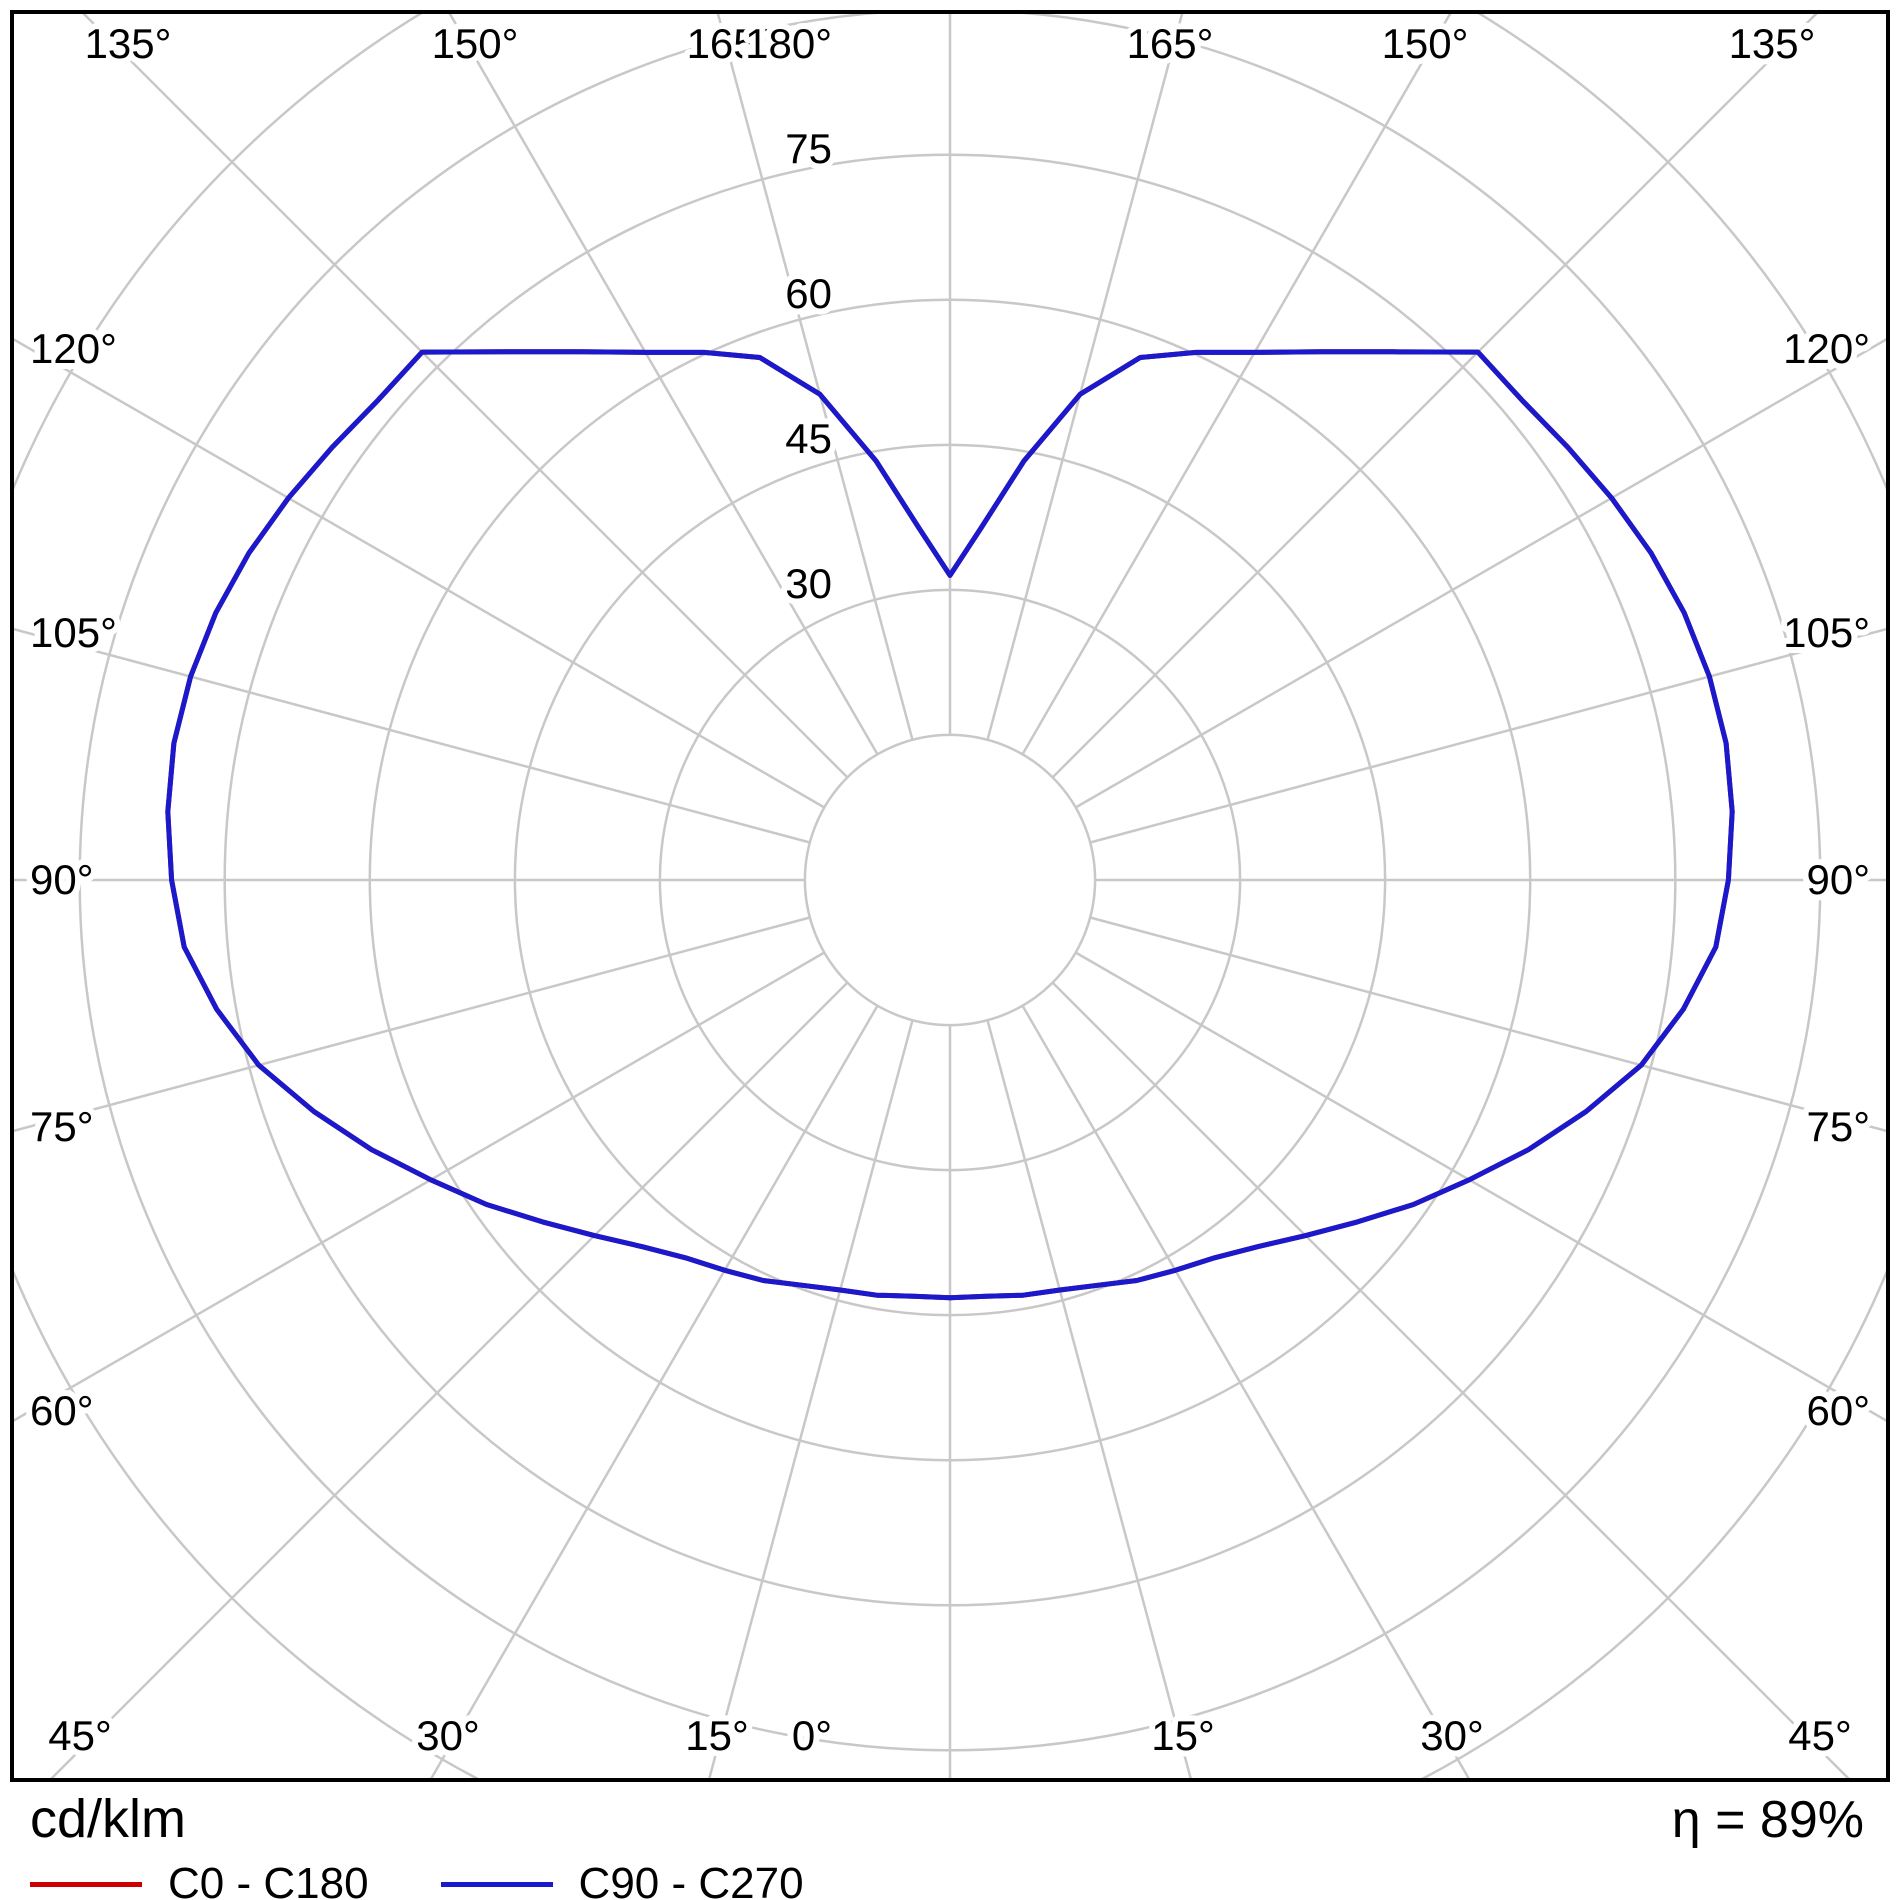 The width and height of the screenshot is (1900, 1900). I want to click on angle-label-right-135: 135°, so click(1772, 43).